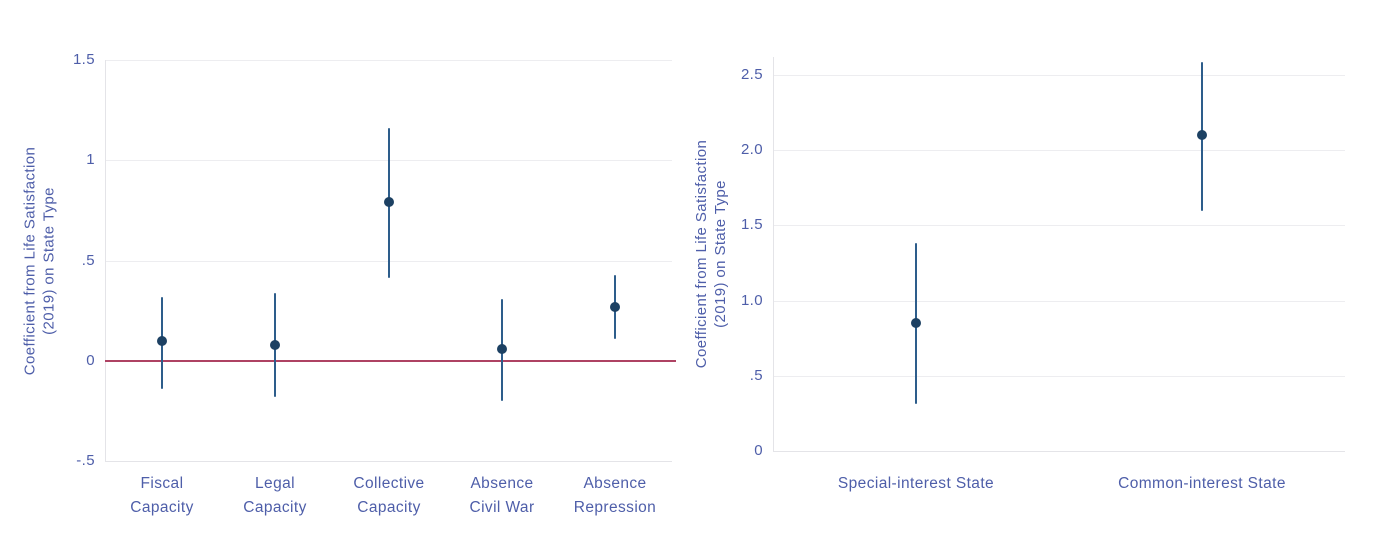 This screenshot has width=1386, height=540. I want to click on category-label-line: Fiscal, so click(162, 483).